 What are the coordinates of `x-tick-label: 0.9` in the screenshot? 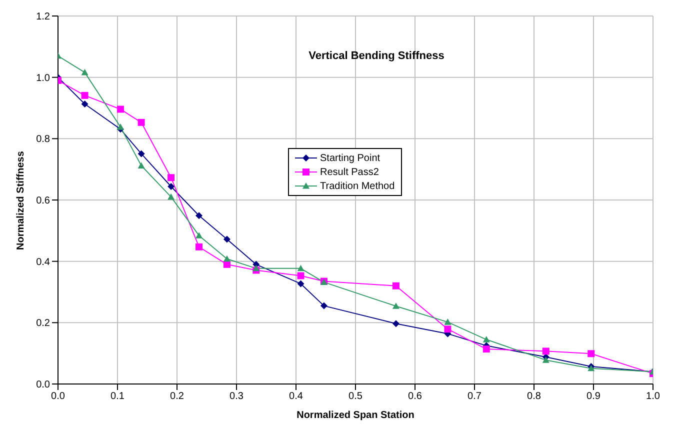 It's located at (593, 396).